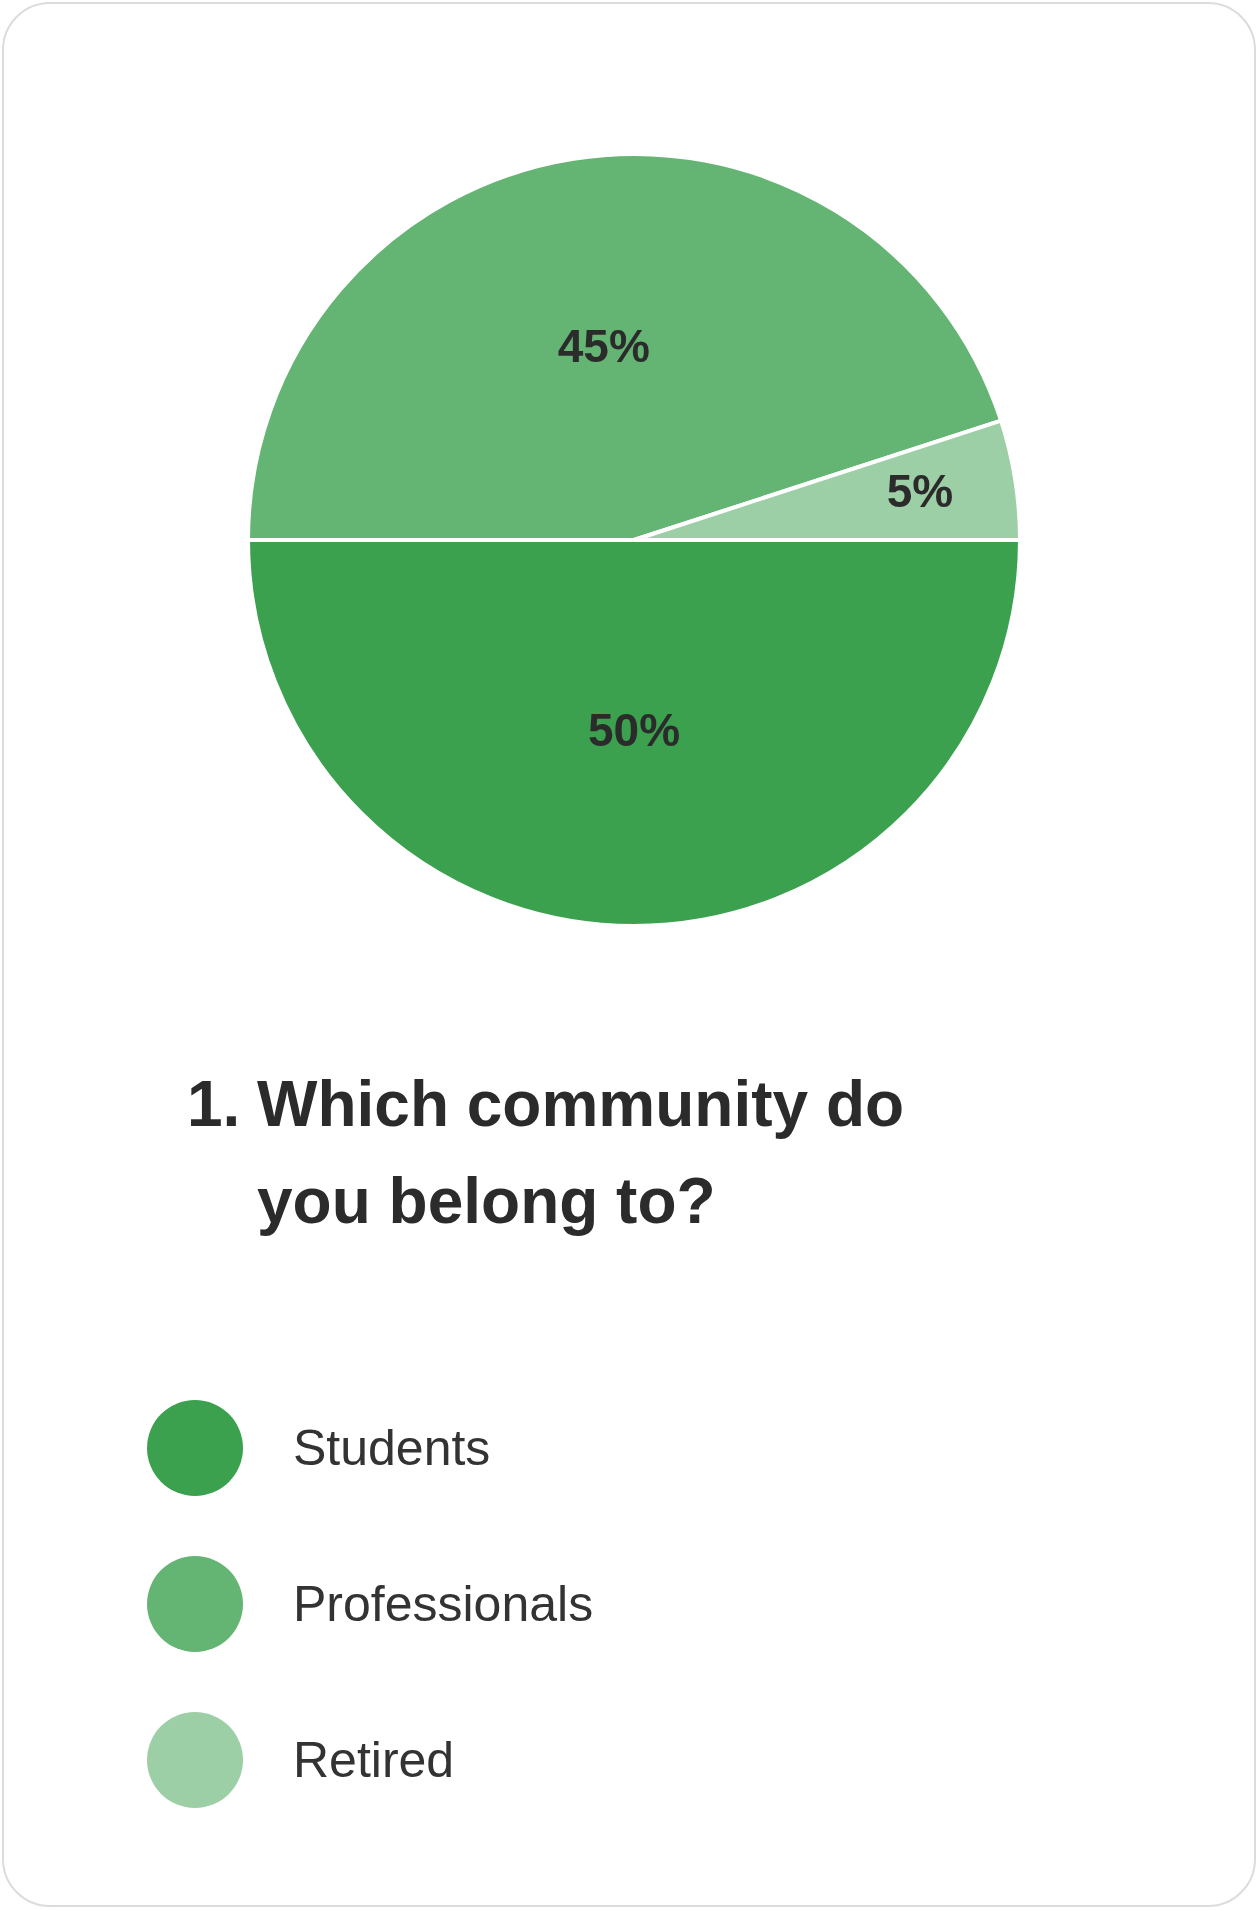 The height and width of the screenshot is (1911, 1260). What do you see at coordinates (603, 346) in the screenshot?
I see `data-label: 45%` at bounding box center [603, 346].